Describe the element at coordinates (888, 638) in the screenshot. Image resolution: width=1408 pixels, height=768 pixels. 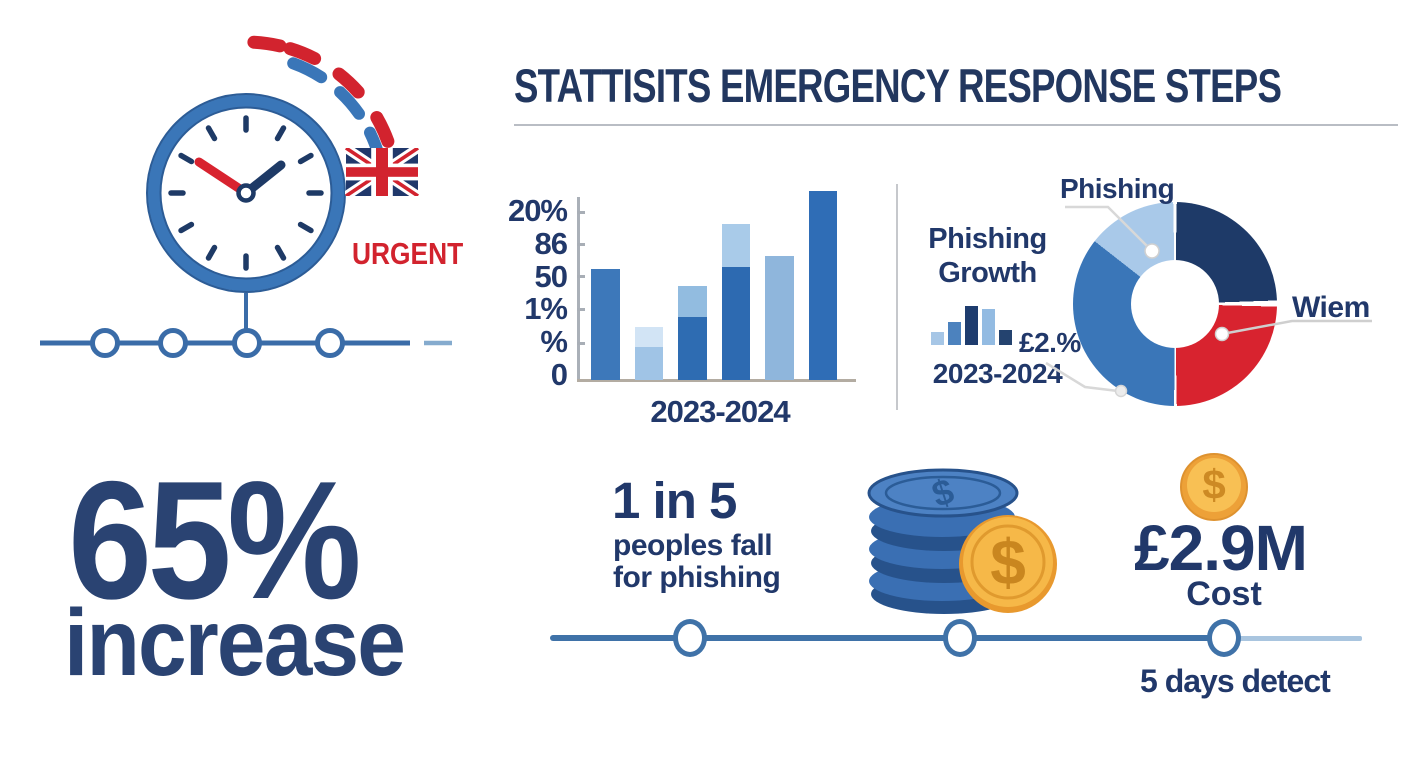
I see `bottom-timeline-line` at that location.